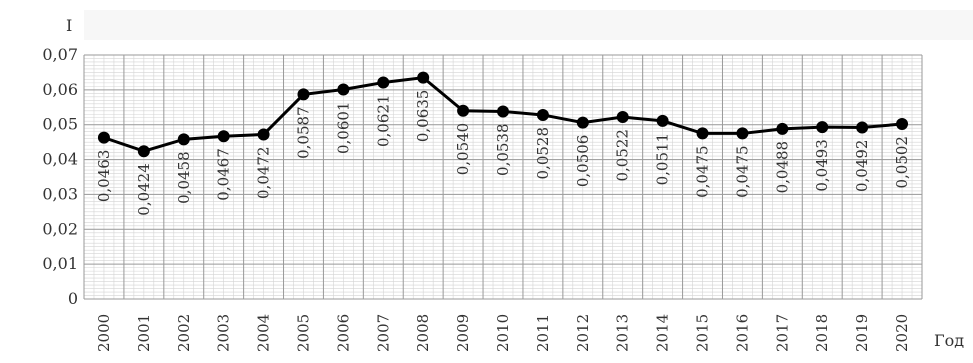 This screenshot has height=363, width=973. What do you see at coordinates (69, 25) in the screenshot?
I see `y-axis-title: I` at bounding box center [69, 25].